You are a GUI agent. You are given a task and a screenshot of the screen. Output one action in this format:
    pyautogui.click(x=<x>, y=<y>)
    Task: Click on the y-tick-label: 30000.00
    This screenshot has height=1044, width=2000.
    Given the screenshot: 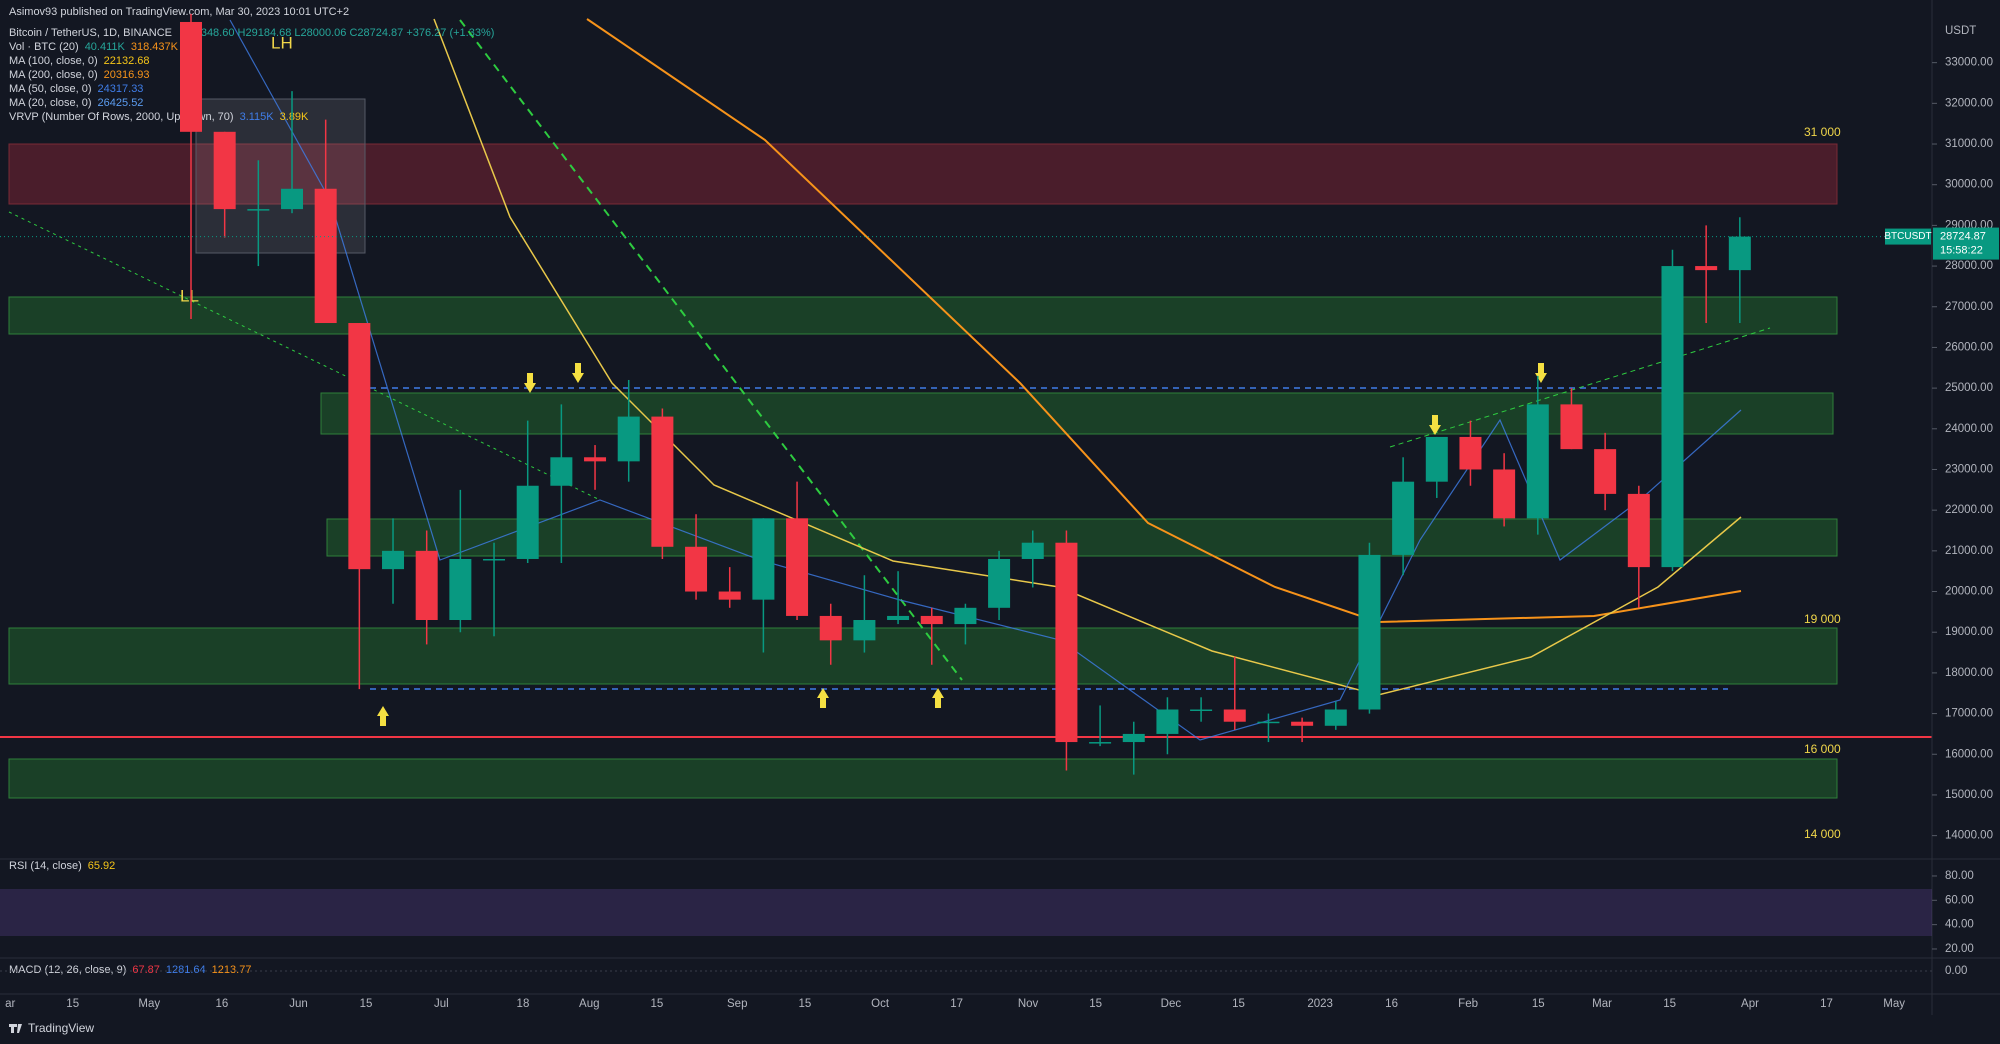 What is the action you would take?
    pyautogui.click(x=1969, y=185)
    